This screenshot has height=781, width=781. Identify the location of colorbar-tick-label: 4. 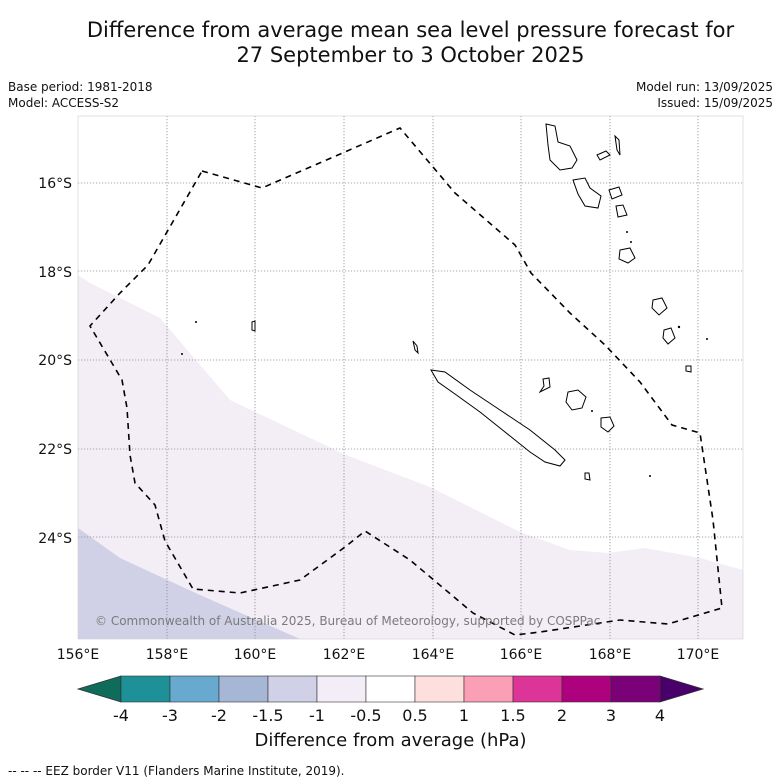
(660, 715).